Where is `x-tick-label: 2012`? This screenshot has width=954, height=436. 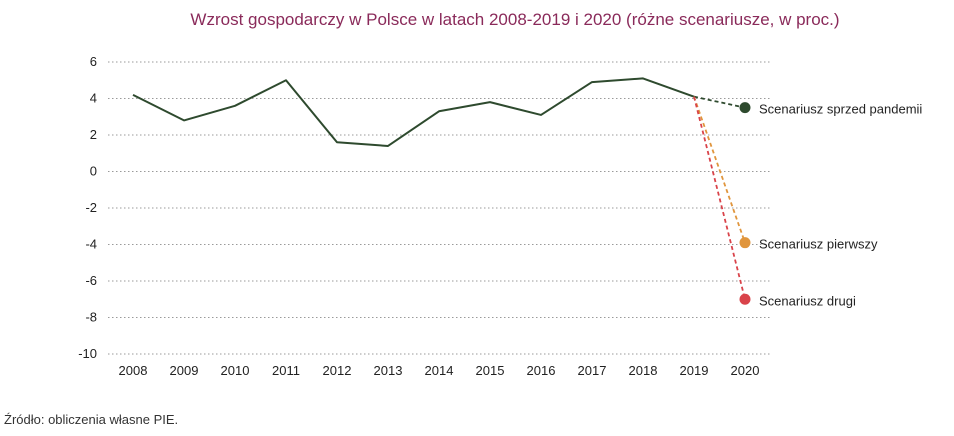
x-tick-label: 2012 is located at coordinates (337, 370).